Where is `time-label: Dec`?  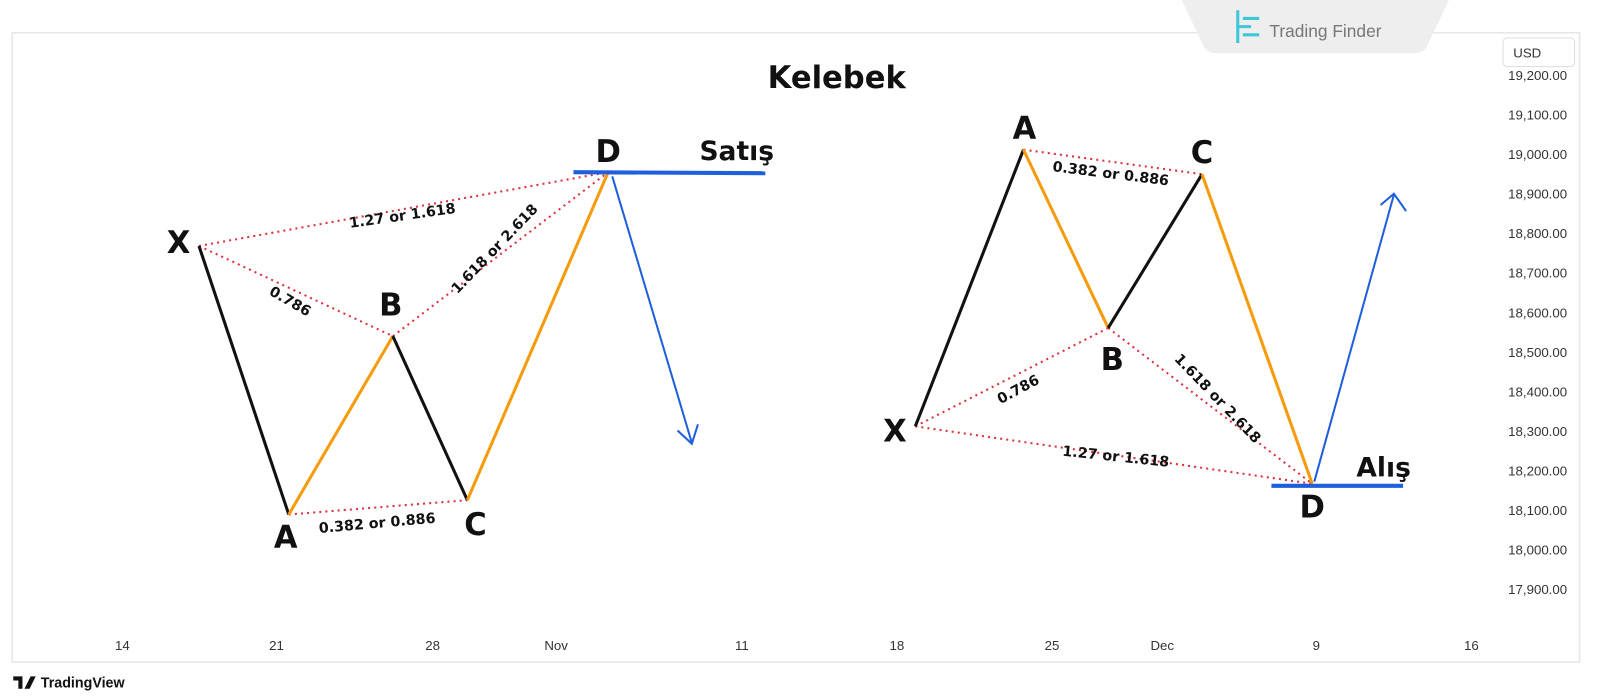 time-label: Dec is located at coordinates (1162, 645).